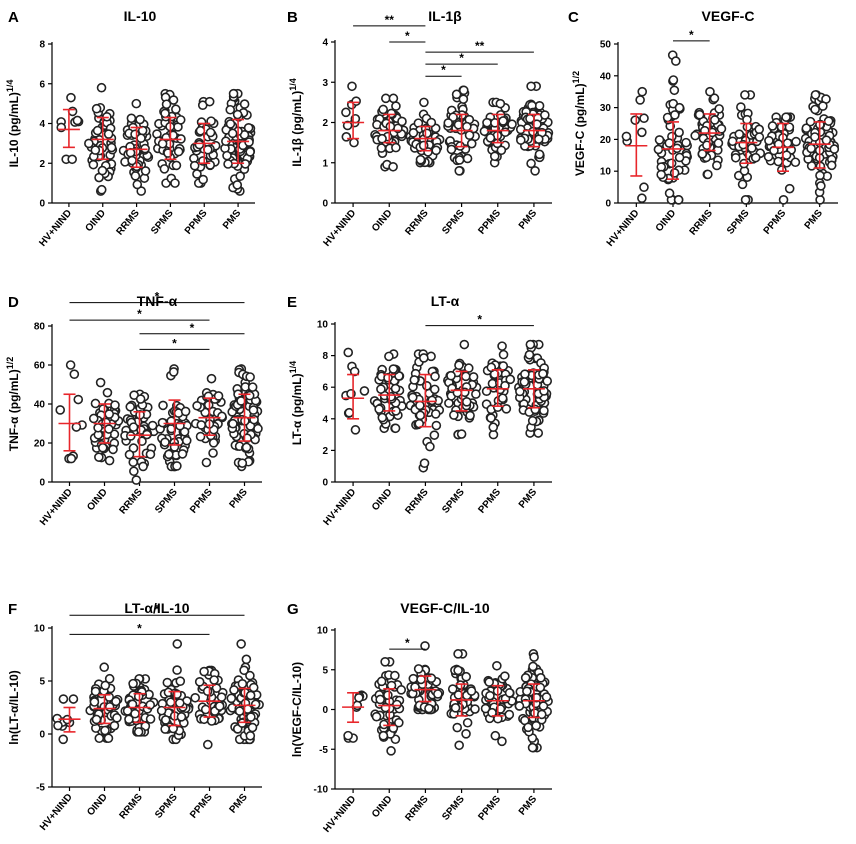 This screenshot has width=856, height=844. What do you see at coordinates (445, 608) in the screenshot?
I see `panel-title: VEGF-C/IL-10` at bounding box center [445, 608].